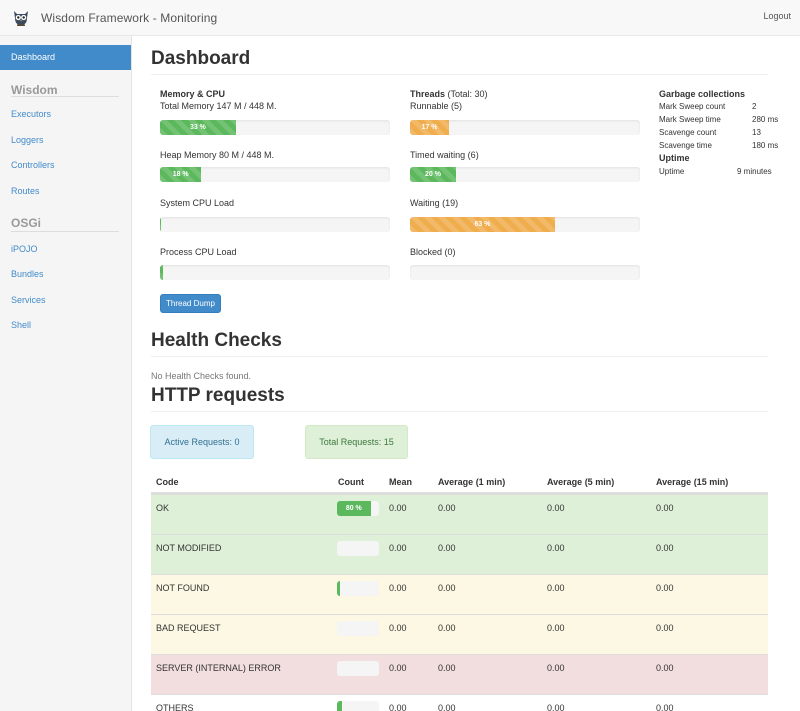  Describe the element at coordinates (114, 18) in the screenshot. I see `brand: Wisdom Framework - Monitoring` at that location.